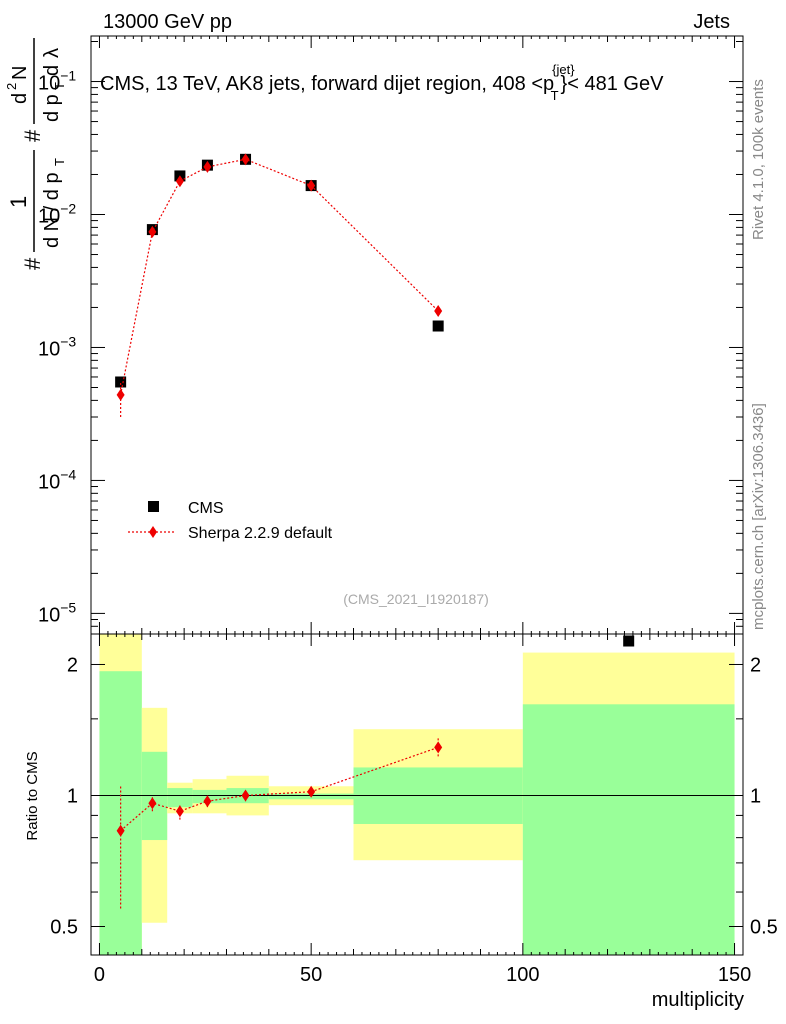 The height and width of the screenshot is (1024, 786). I want to click on main-y-tick-label-0: 10⁻¹, so click(57, 81).